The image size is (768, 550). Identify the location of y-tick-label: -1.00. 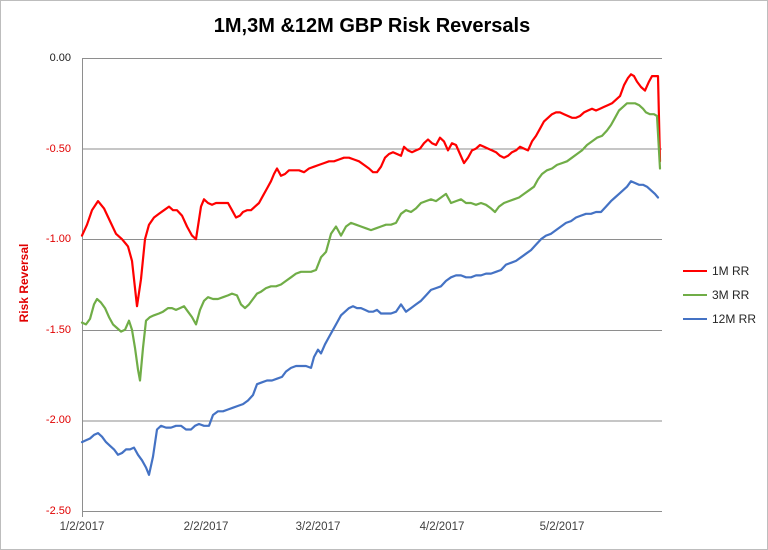
(58, 239).